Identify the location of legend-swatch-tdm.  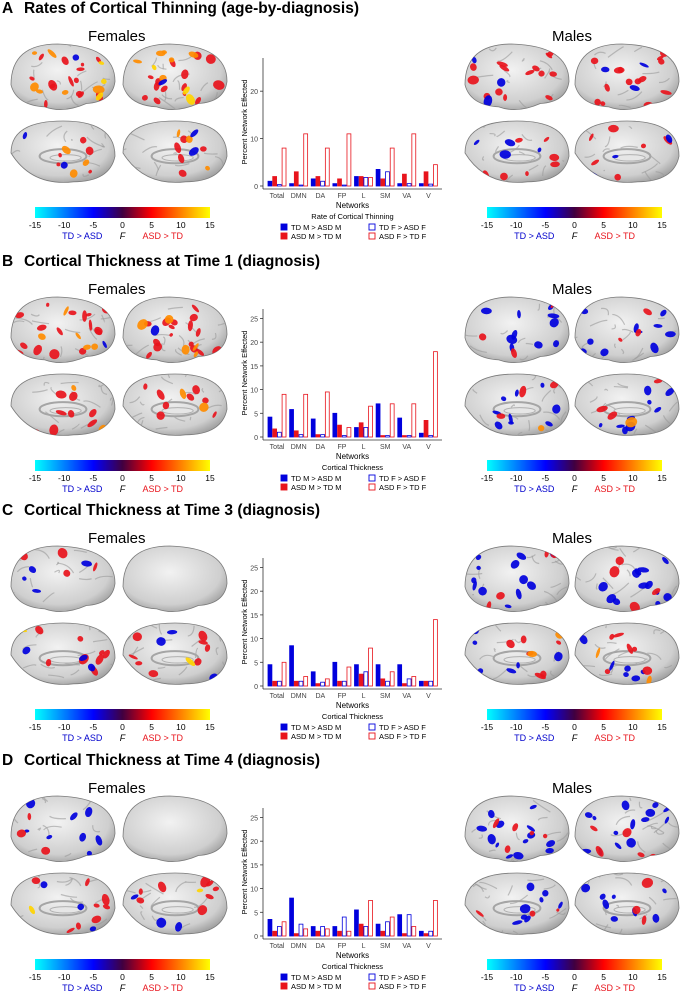
(284, 227).